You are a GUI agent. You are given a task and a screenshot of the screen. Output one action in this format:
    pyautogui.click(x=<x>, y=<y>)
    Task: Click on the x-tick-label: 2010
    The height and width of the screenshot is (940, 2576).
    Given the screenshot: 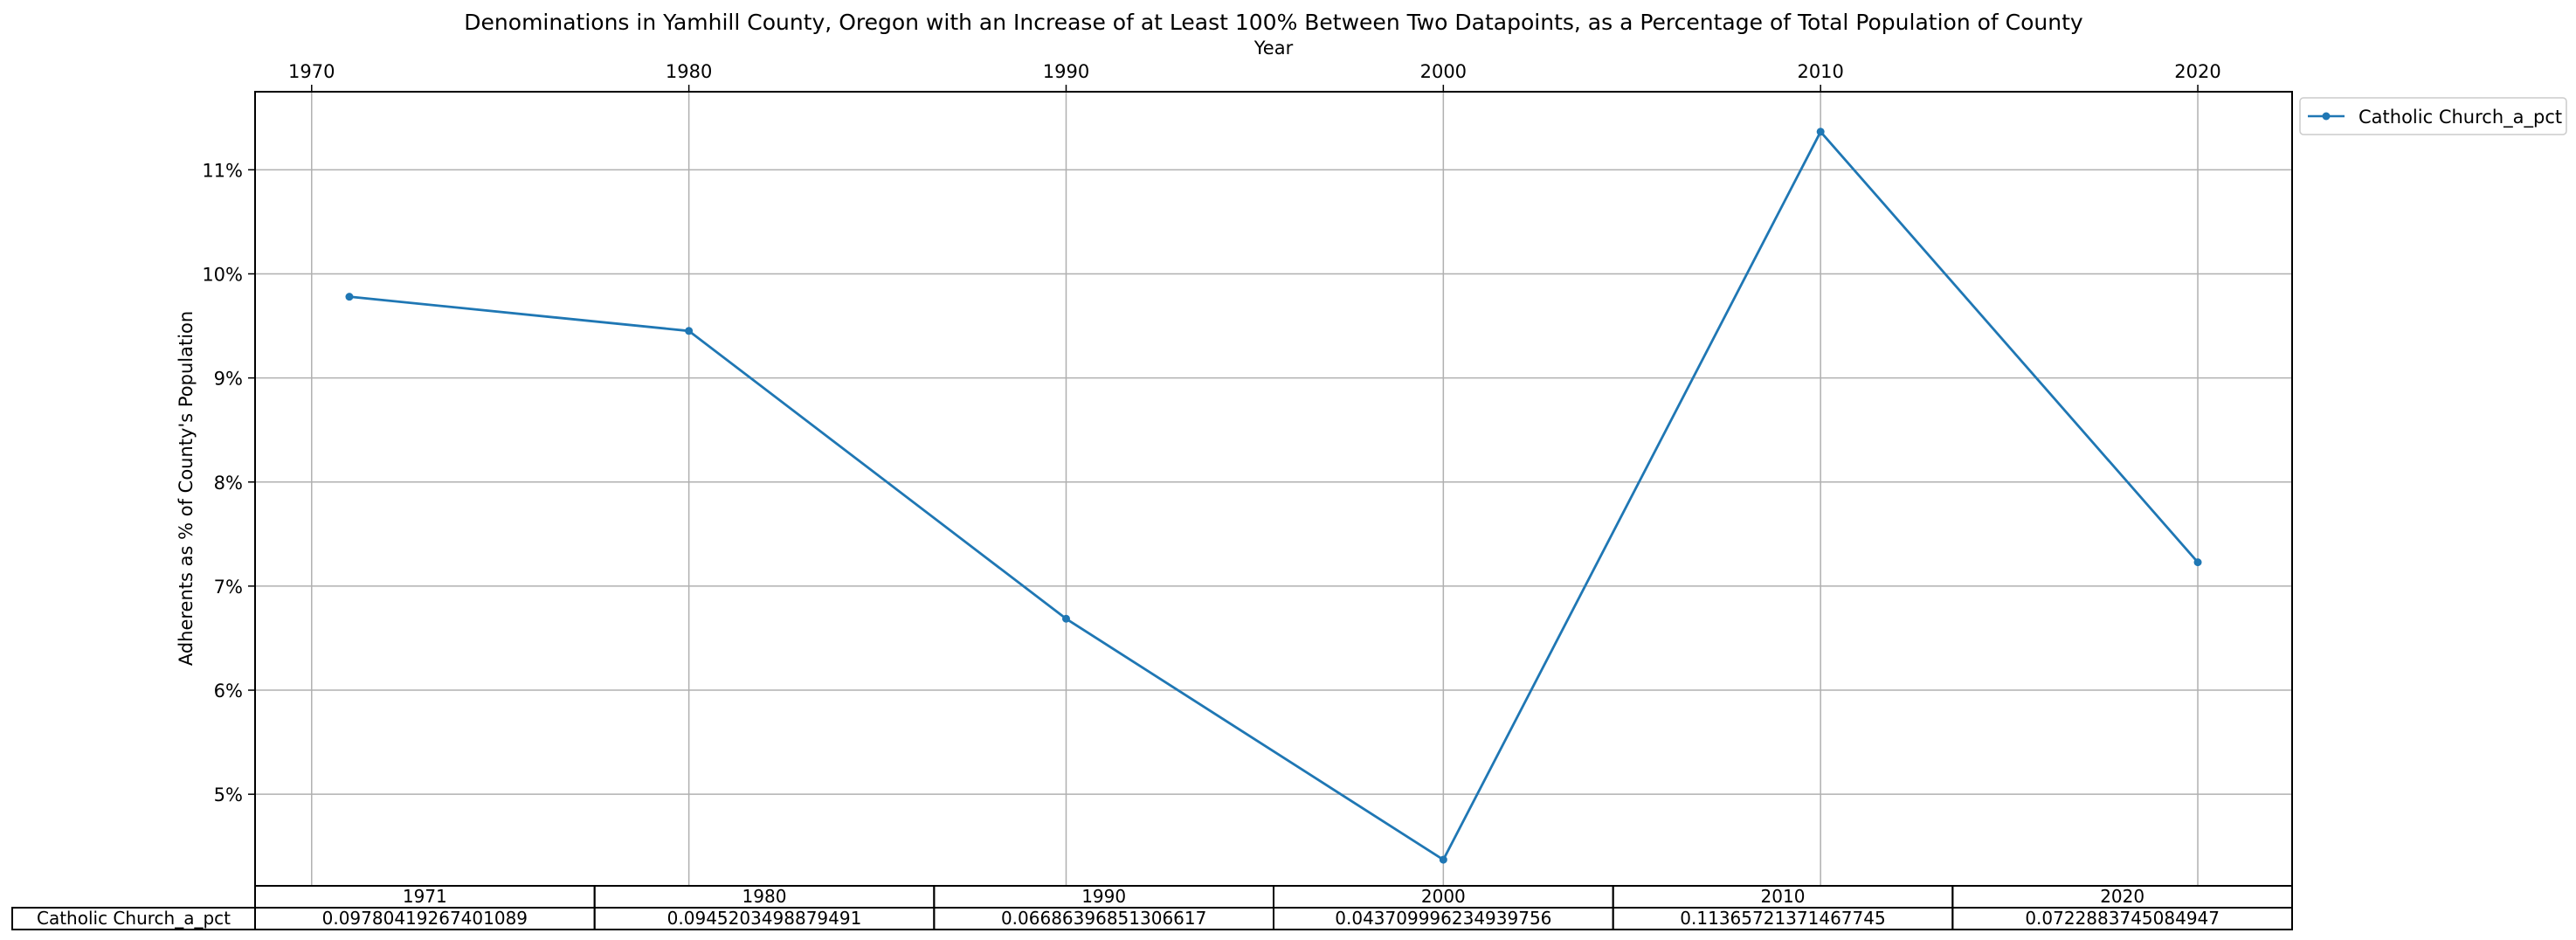 What is the action you would take?
    pyautogui.click(x=1820, y=71)
    